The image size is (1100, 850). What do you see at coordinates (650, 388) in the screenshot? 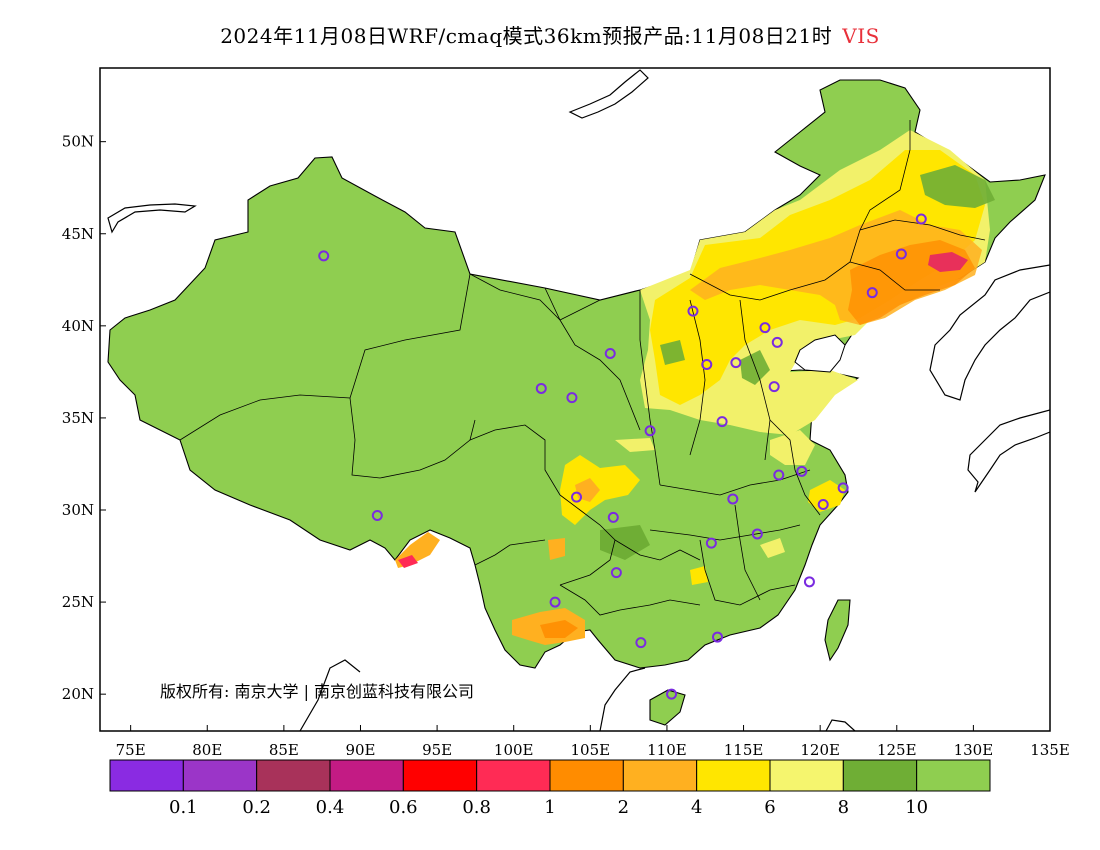
I see `boundary-shaanxi` at bounding box center [650, 388].